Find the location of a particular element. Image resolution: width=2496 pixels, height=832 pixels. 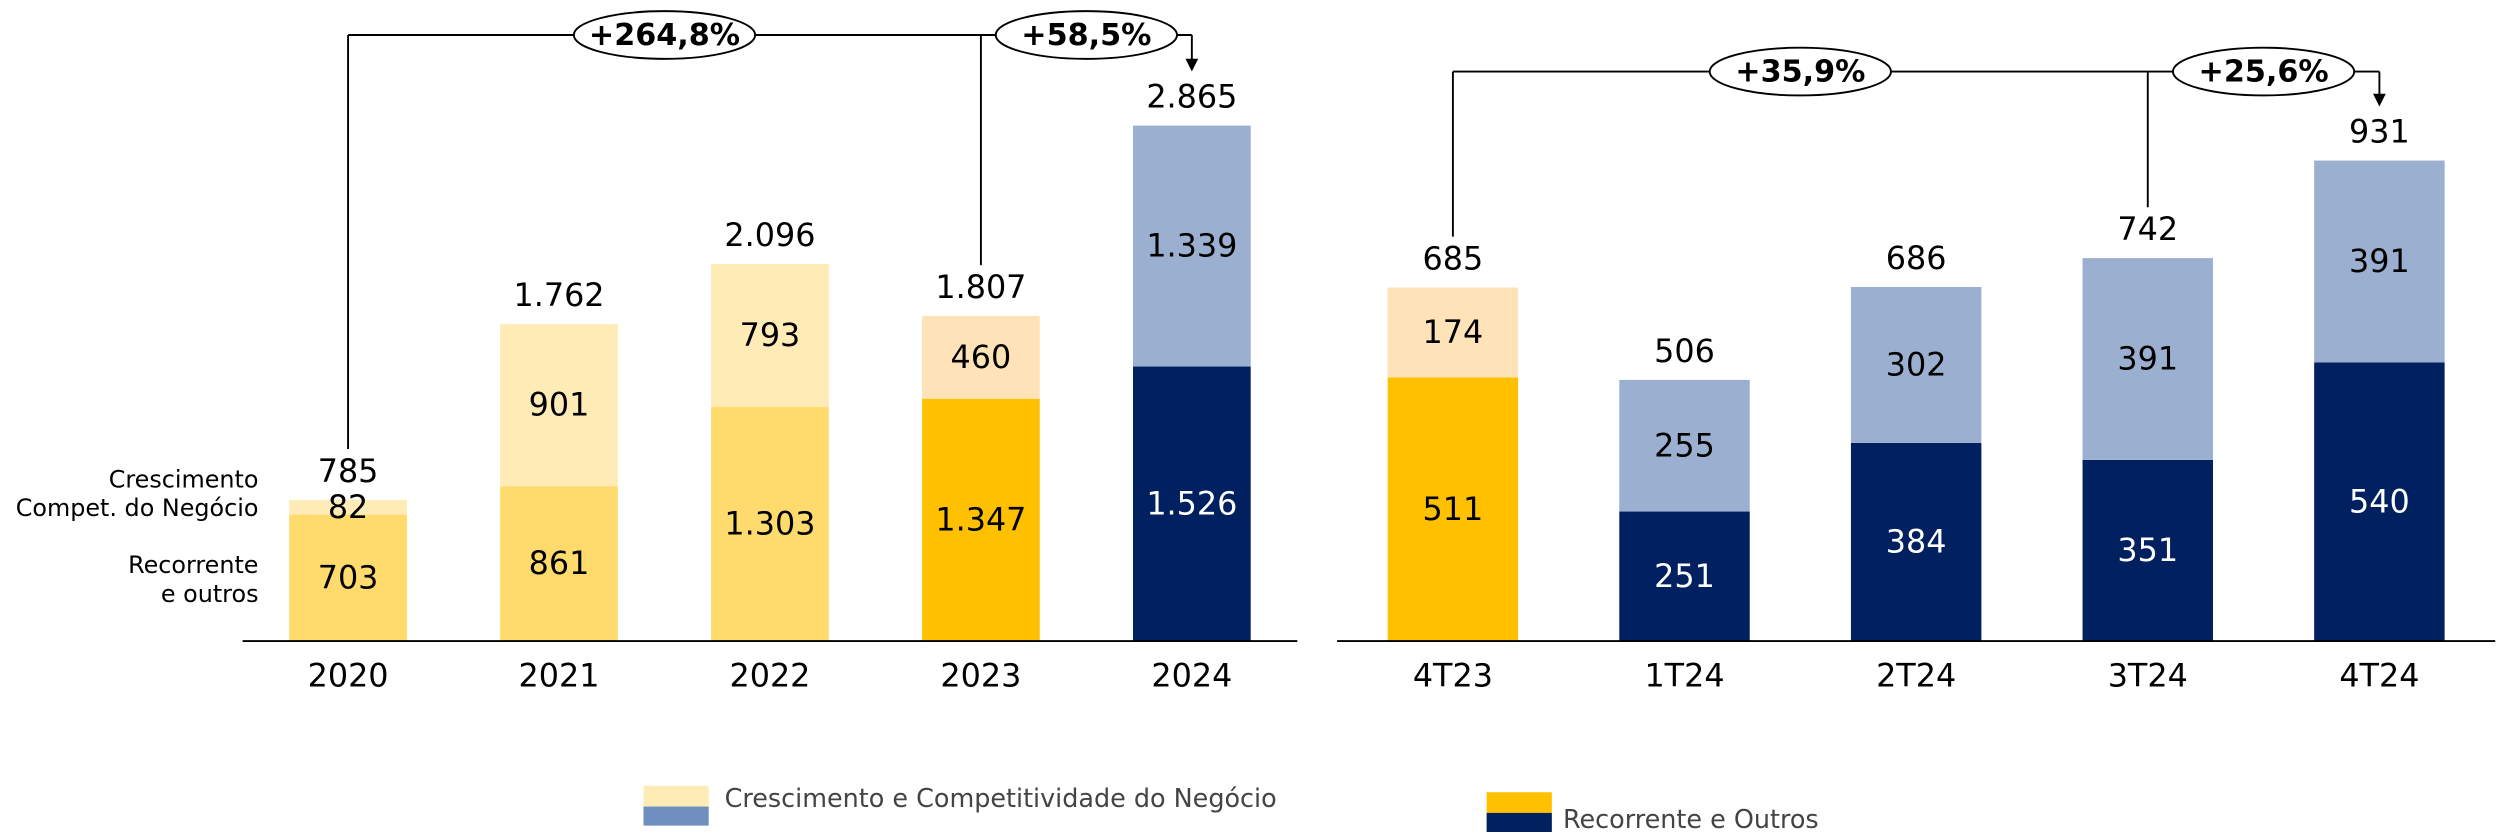

value-label: 351 is located at coordinates (2147, 550).